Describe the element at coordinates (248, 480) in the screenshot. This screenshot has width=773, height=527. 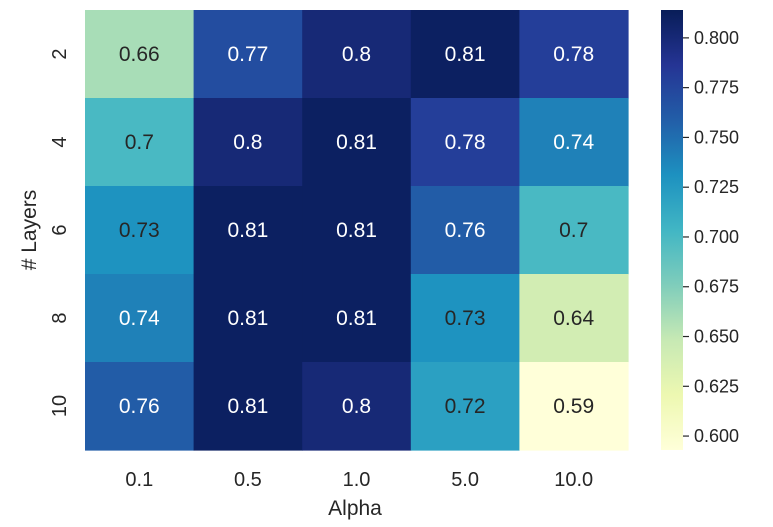
I see `x-tick-label: 0.5` at that location.